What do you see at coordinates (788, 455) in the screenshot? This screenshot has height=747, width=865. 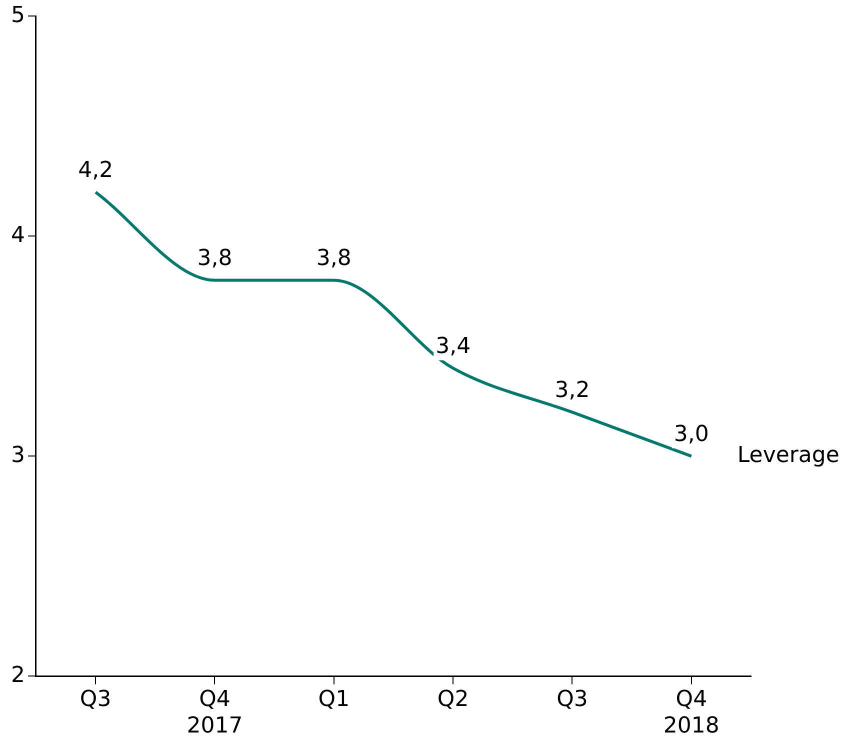 I see `text: Leverage` at bounding box center [788, 455].